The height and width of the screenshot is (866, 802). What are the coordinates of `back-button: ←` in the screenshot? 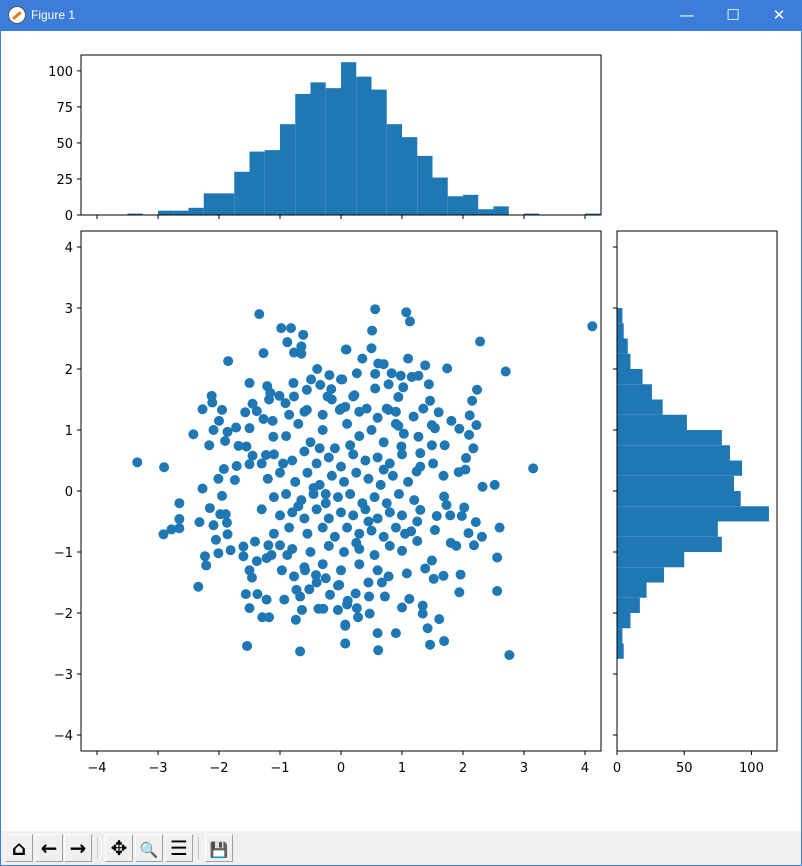 It's located at (49, 848).